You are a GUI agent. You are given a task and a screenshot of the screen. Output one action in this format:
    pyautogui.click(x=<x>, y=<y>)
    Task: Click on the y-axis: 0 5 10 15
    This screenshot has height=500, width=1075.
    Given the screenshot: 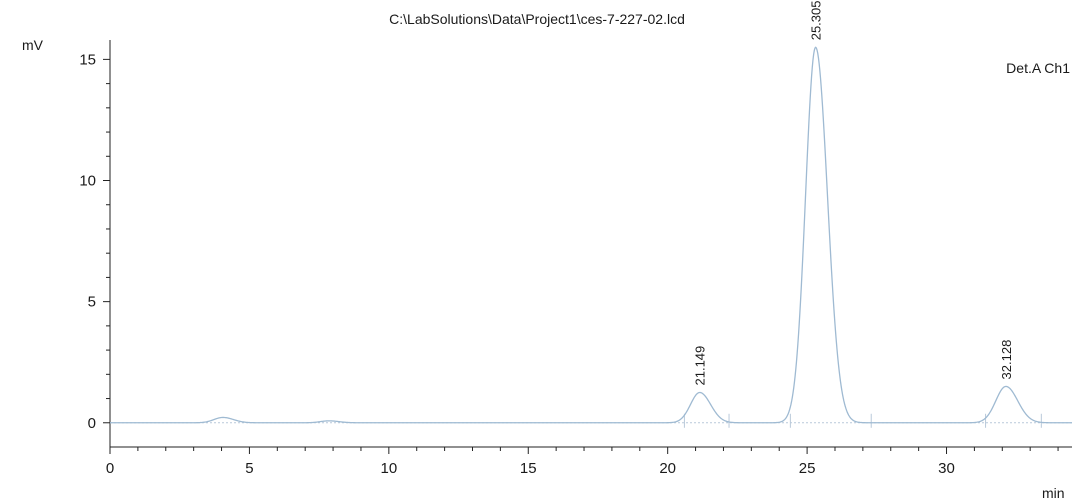 What is the action you would take?
    pyautogui.click(x=94, y=241)
    